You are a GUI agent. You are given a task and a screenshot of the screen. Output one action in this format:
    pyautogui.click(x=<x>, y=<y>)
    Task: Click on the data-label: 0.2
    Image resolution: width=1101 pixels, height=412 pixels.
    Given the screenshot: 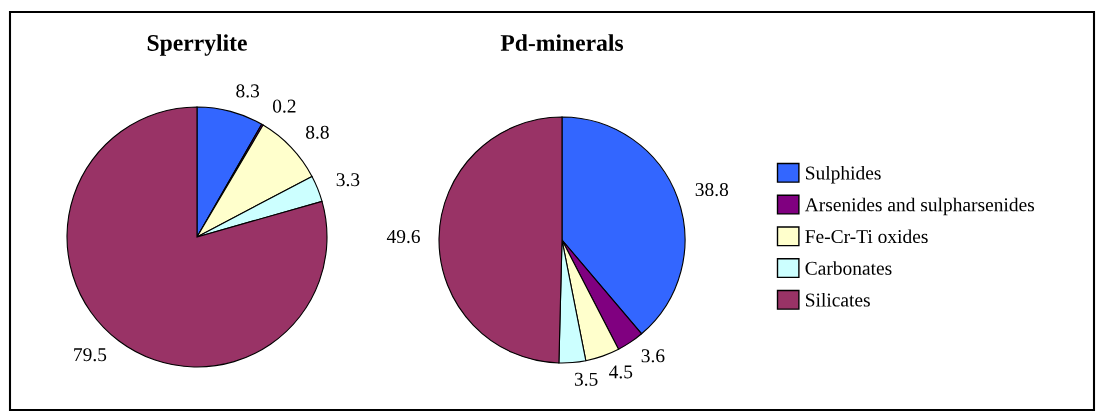 What is the action you would take?
    pyautogui.click(x=284, y=106)
    